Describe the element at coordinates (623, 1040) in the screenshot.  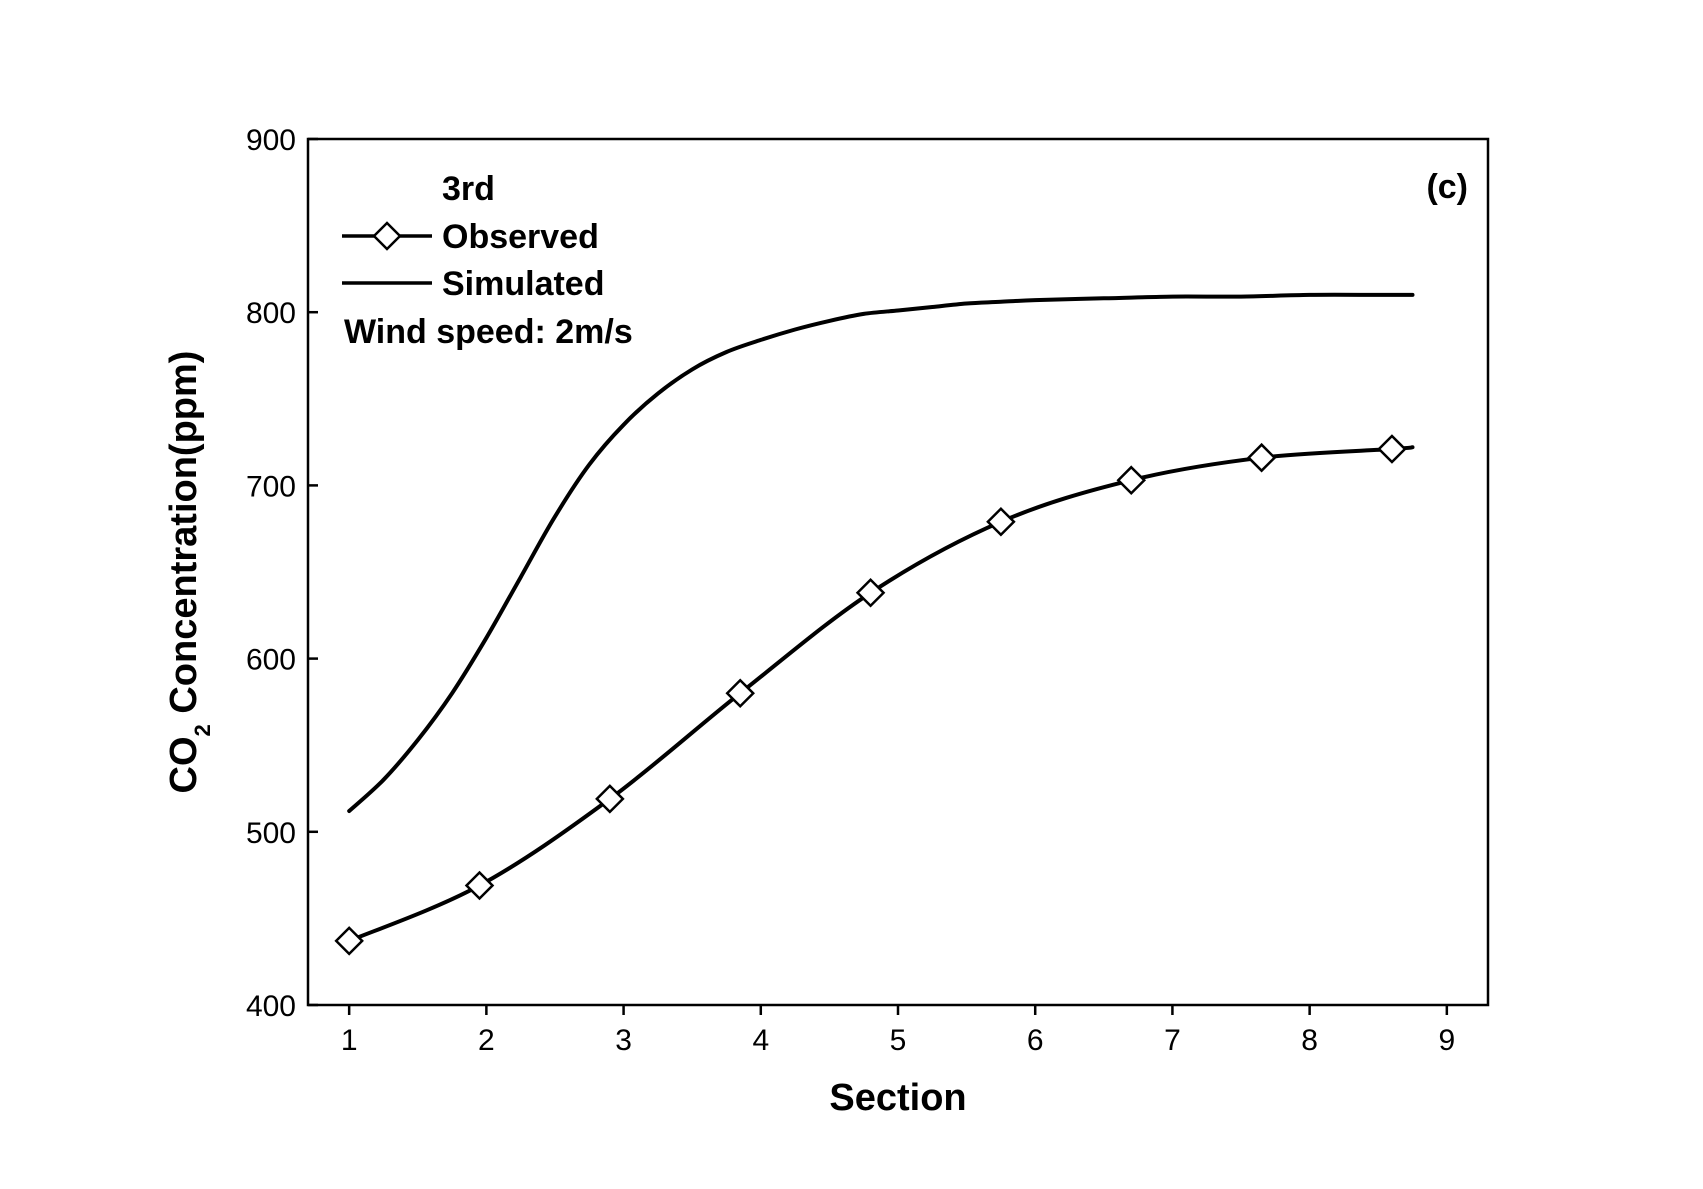
I see `x-tick-label: 3` at that location.